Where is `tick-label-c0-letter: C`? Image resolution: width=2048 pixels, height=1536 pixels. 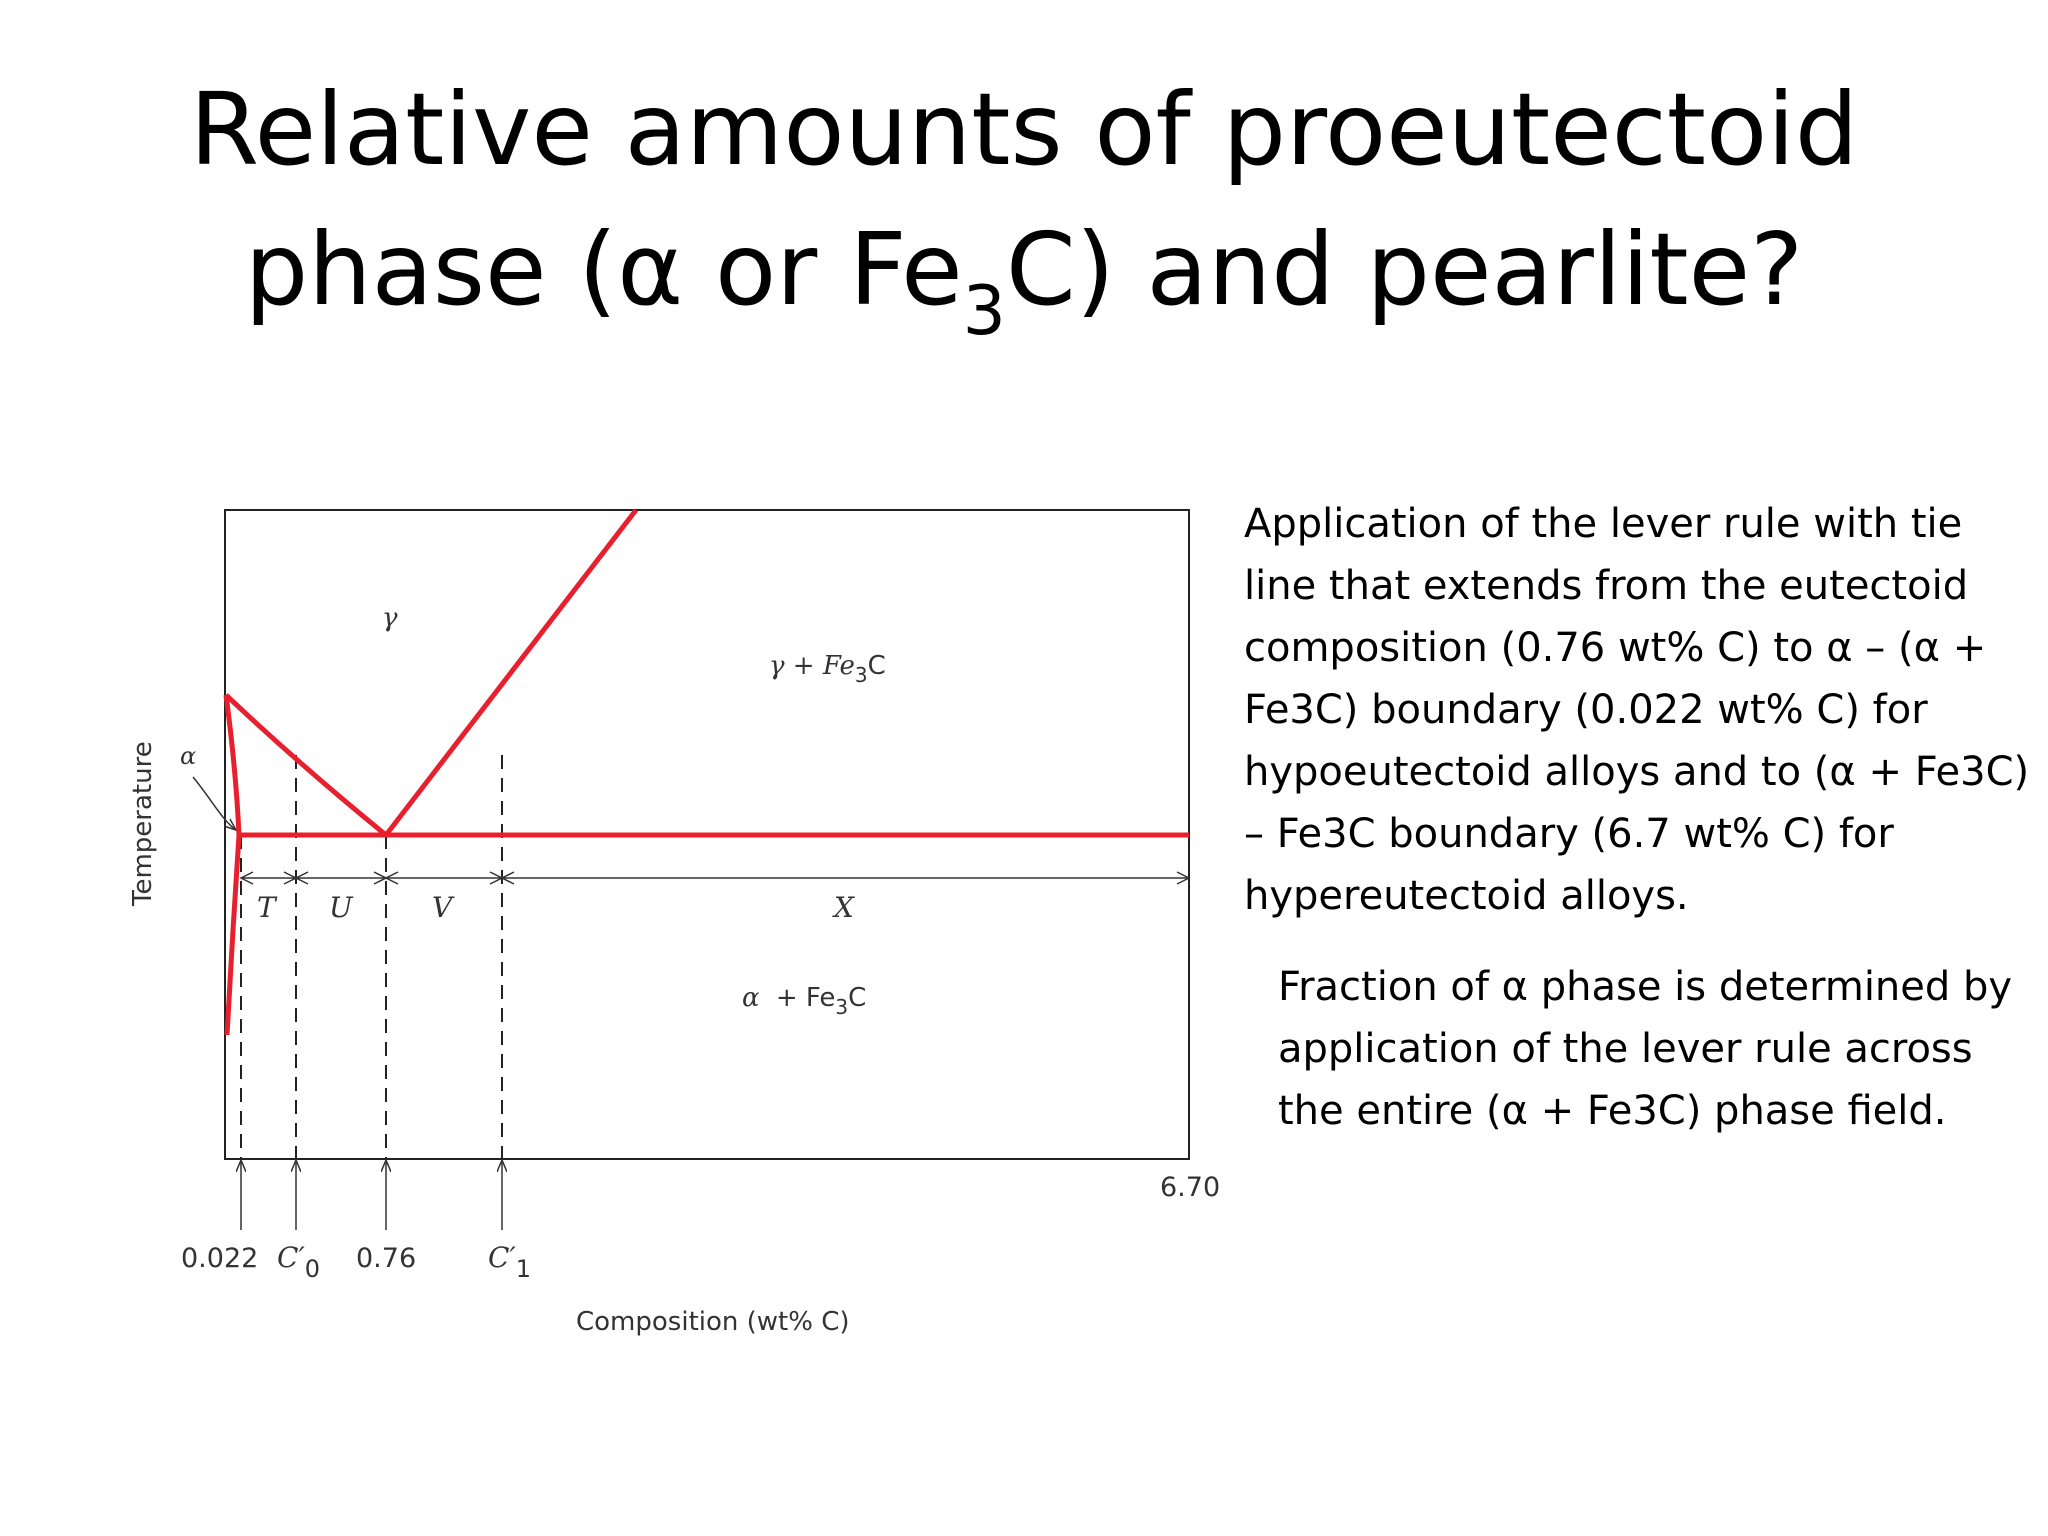
tick-label-c0-letter: C is located at coordinates (287, 1257).